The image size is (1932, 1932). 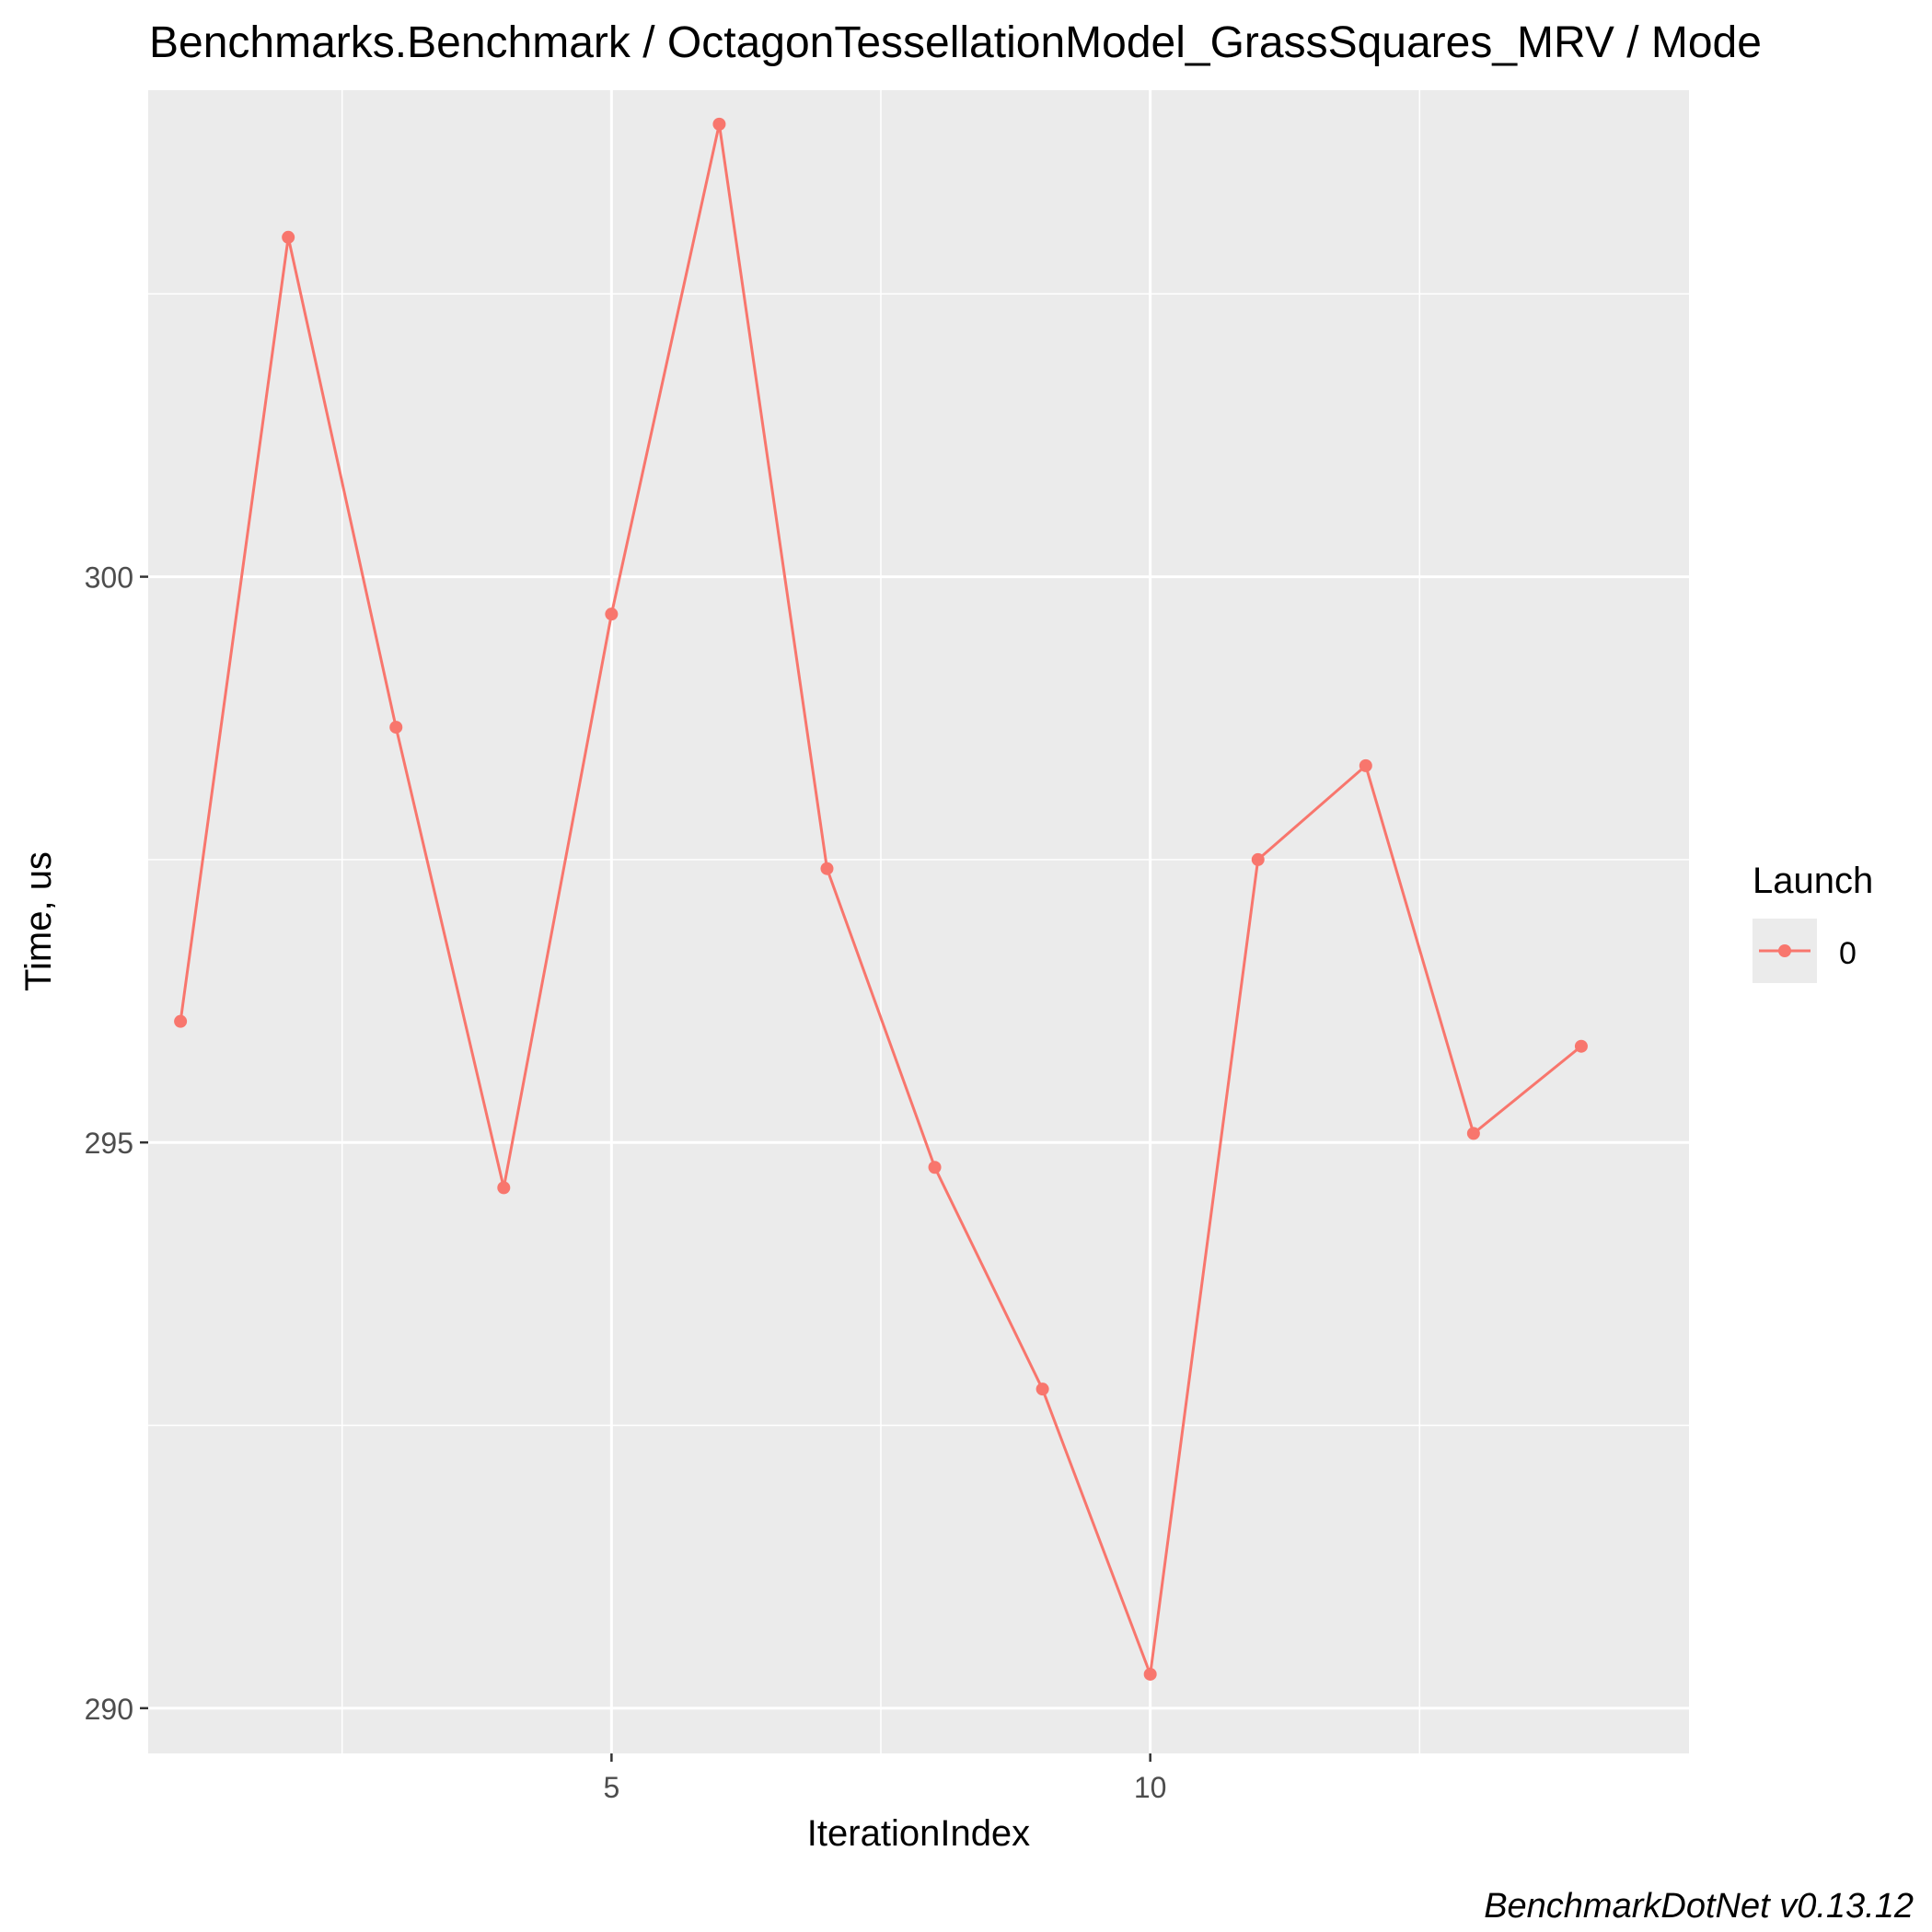 I want to click on x-axis-label: IterationIndex, so click(x=919, y=1834).